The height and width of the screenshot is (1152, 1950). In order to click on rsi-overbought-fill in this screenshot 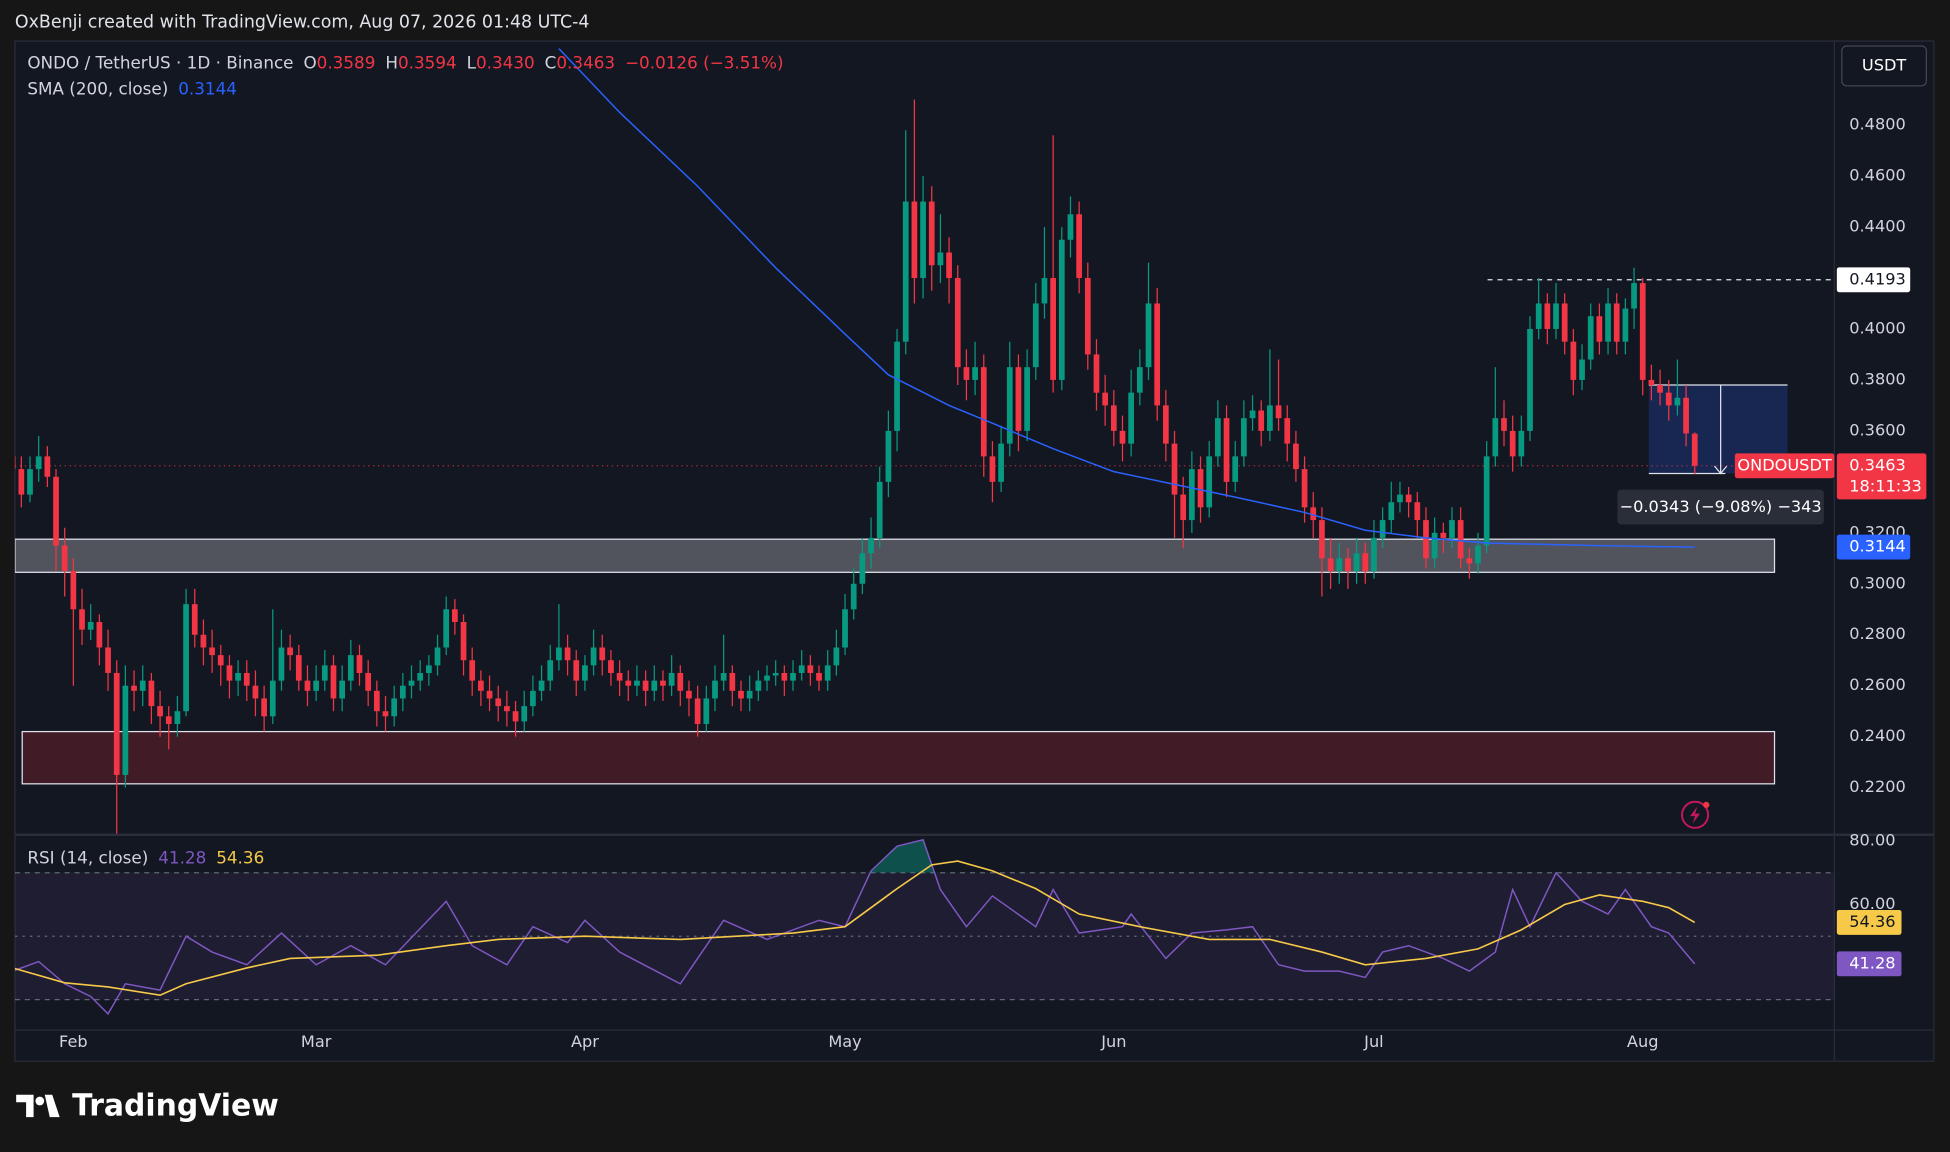, I will do `click(902, 856)`.